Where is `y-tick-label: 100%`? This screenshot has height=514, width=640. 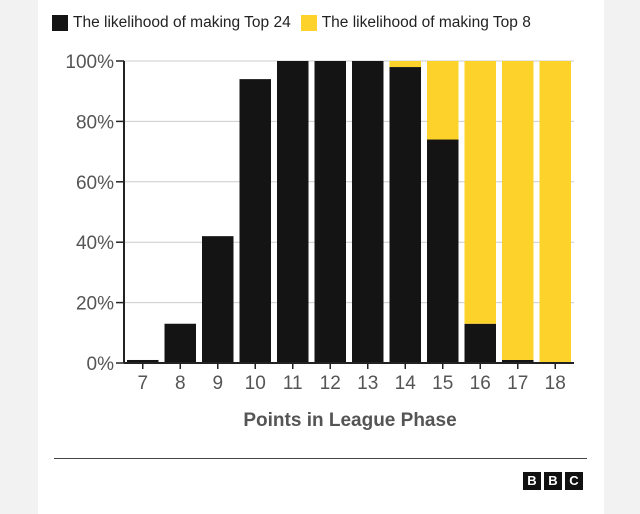
y-tick-label: 100% is located at coordinates (89, 62).